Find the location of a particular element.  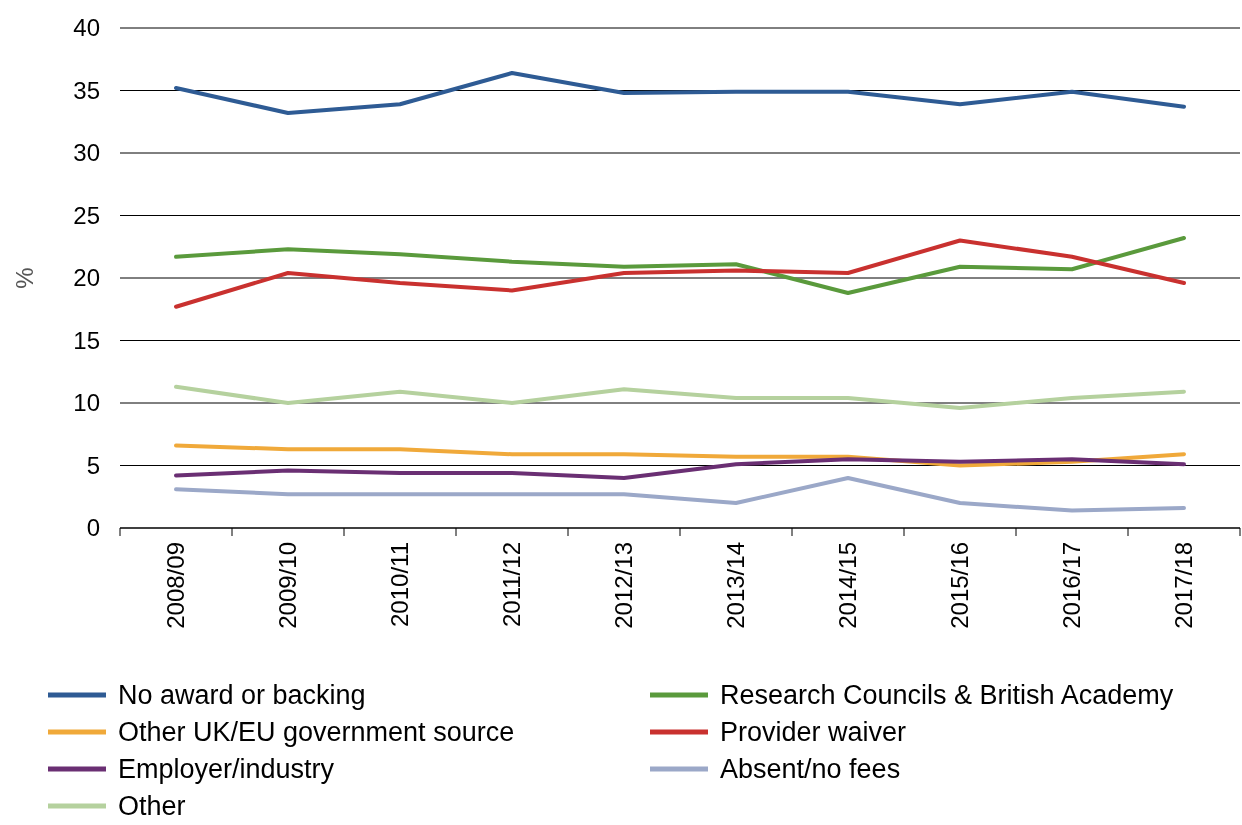

y-tick-label: 15 is located at coordinates (86, 340).